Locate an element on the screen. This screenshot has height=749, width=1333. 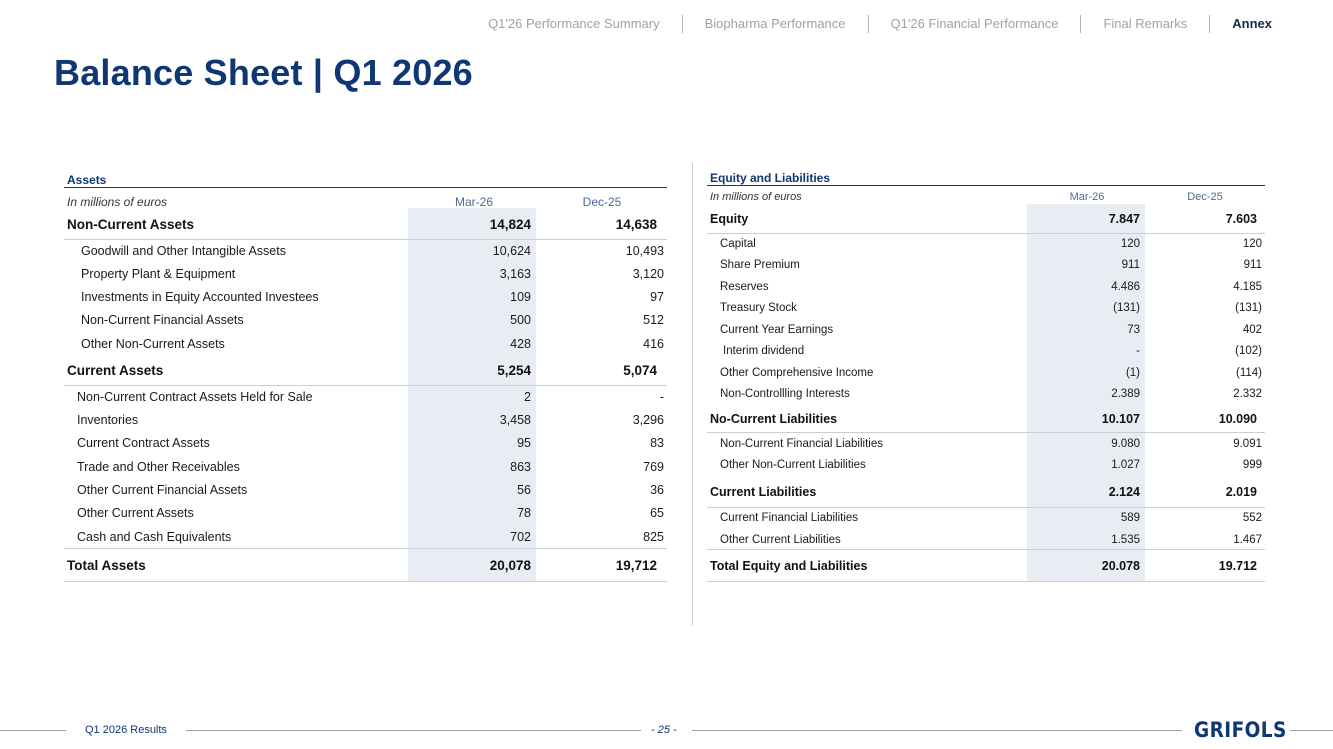
value-dec-25: 10,493 is located at coordinates (644, 251).